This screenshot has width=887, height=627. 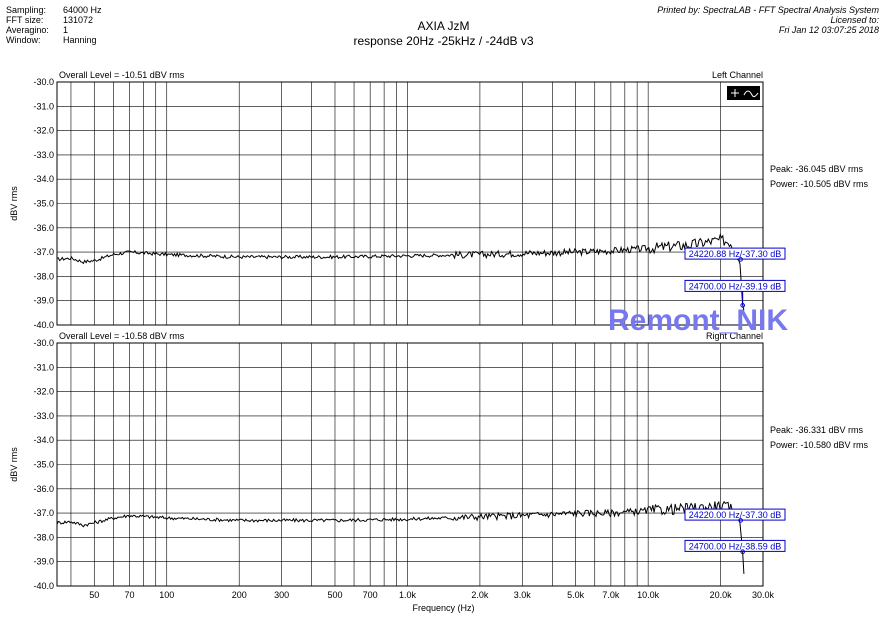 I want to click on x-tick-label: 5.0k, so click(x=576, y=595).